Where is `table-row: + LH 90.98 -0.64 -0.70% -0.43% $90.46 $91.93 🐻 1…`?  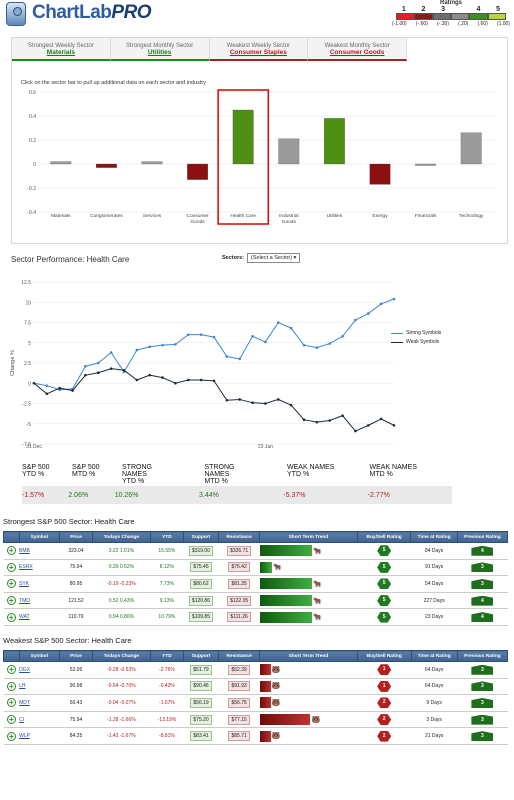
table-row: + LH 90.98 -0.64 -0.70% -0.43% $90.46 $91.93 🐻 1… is located at coordinates (255, 687).